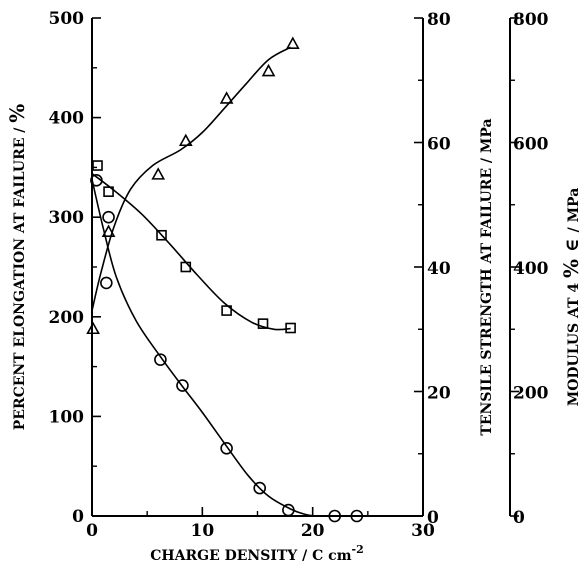 The image size is (586, 576). What do you see at coordinates (313, 531) in the screenshot?
I see `x-tick-label: 20` at bounding box center [313, 531].